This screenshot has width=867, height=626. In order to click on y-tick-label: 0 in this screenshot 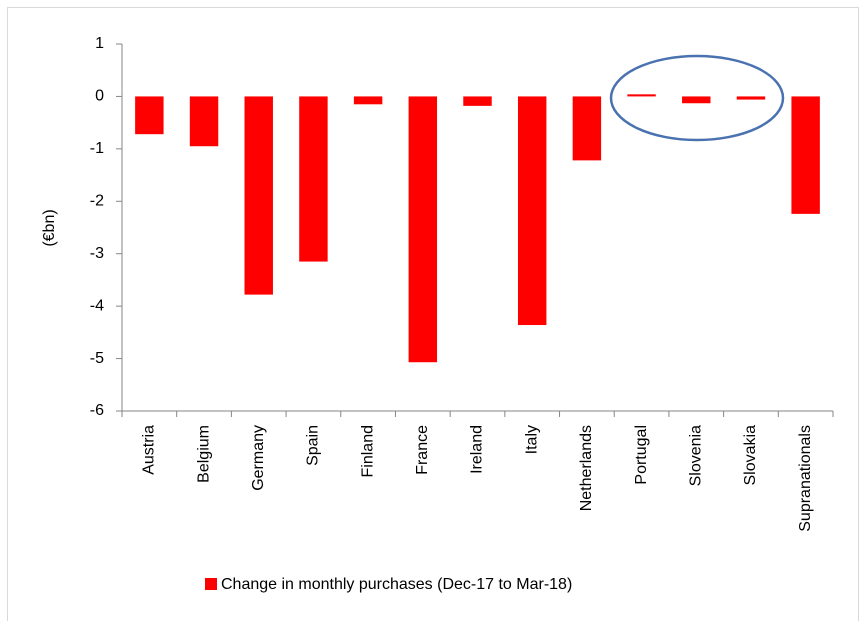, I will do `click(99, 96)`.